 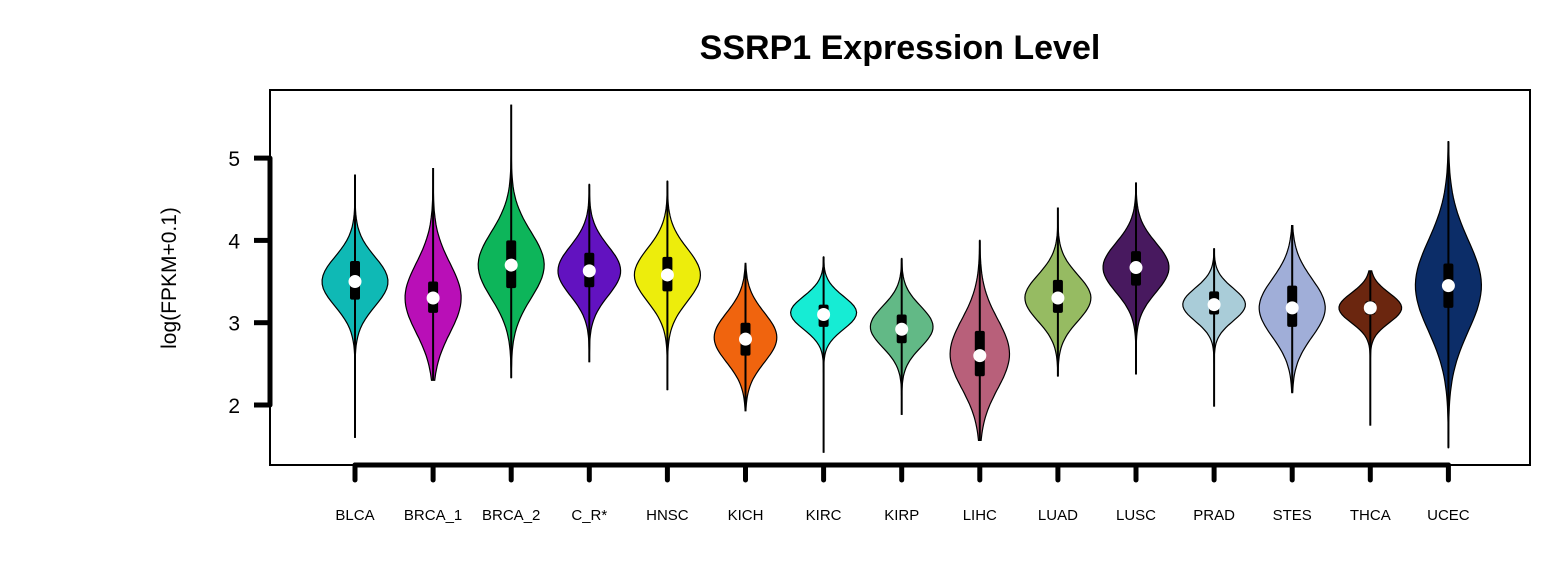 I want to click on x-tick-label: KICH, so click(x=746, y=515).